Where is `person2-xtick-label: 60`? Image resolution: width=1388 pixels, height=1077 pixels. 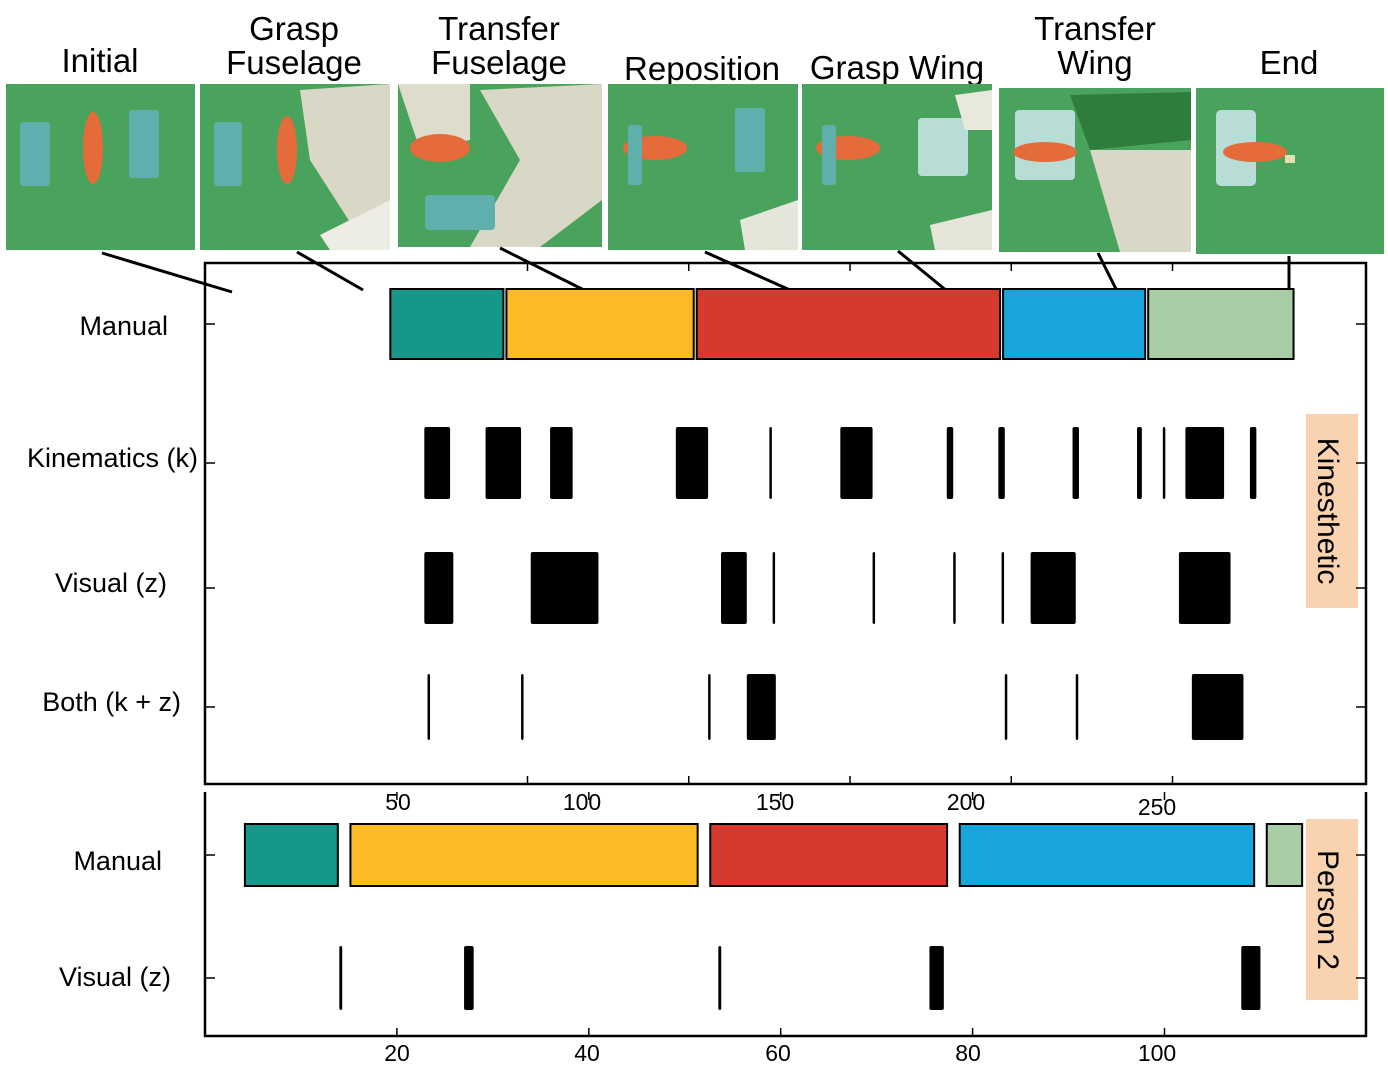
person2-xtick-label: 60 is located at coordinates (778, 1053).